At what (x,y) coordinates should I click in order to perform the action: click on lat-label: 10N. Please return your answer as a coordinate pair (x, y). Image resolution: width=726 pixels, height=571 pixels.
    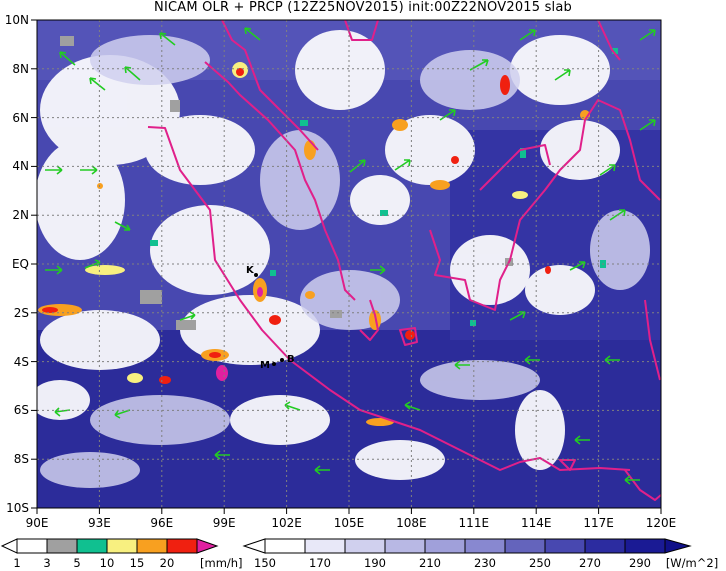
    Looking at the image, I should click on (17, 20).